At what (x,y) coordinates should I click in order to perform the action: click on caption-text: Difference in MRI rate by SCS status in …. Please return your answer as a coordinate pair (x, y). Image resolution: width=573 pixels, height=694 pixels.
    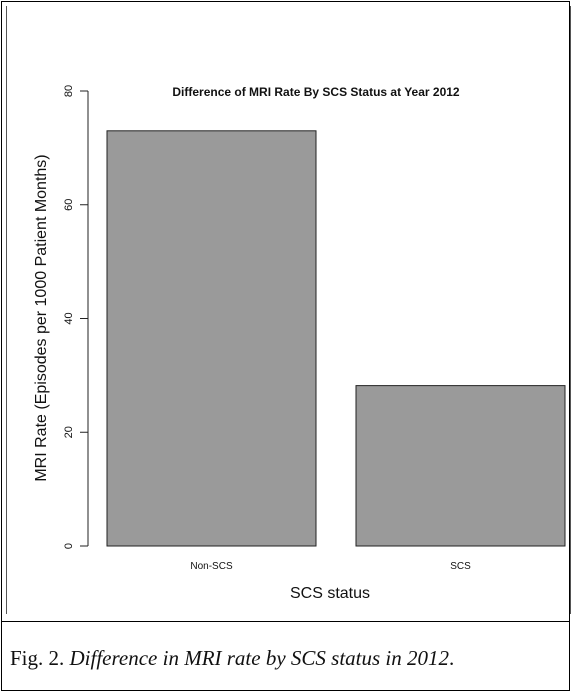
    Looking at the image, I should click on (259, 658).